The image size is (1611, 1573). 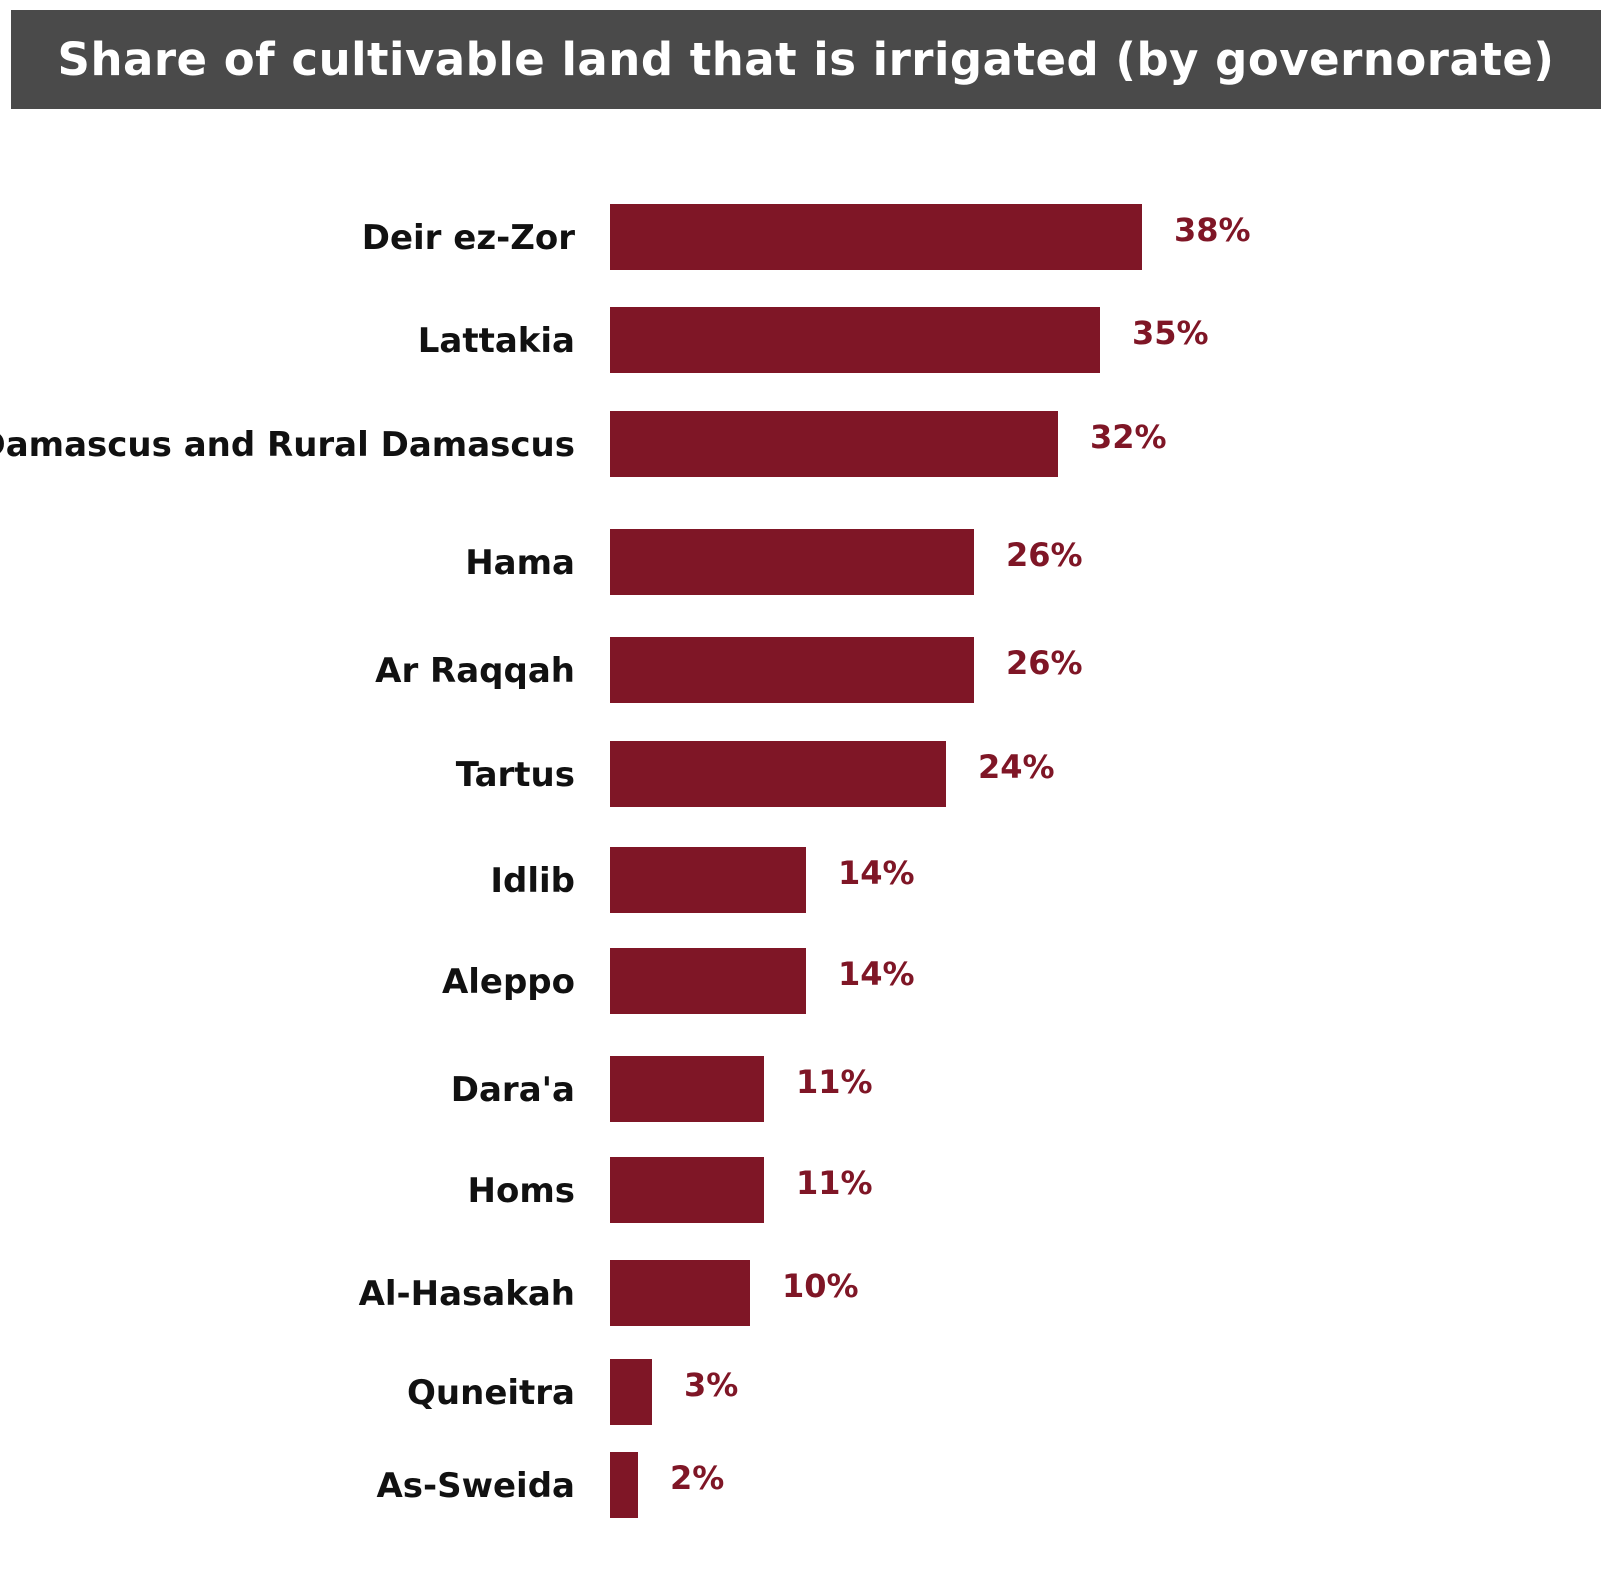 What do you see at coordinates (1128, 437) in the screenshot?
I see `value-label-damascus-and-rural-damascus: 32%` at bounding box center [1128, 437].